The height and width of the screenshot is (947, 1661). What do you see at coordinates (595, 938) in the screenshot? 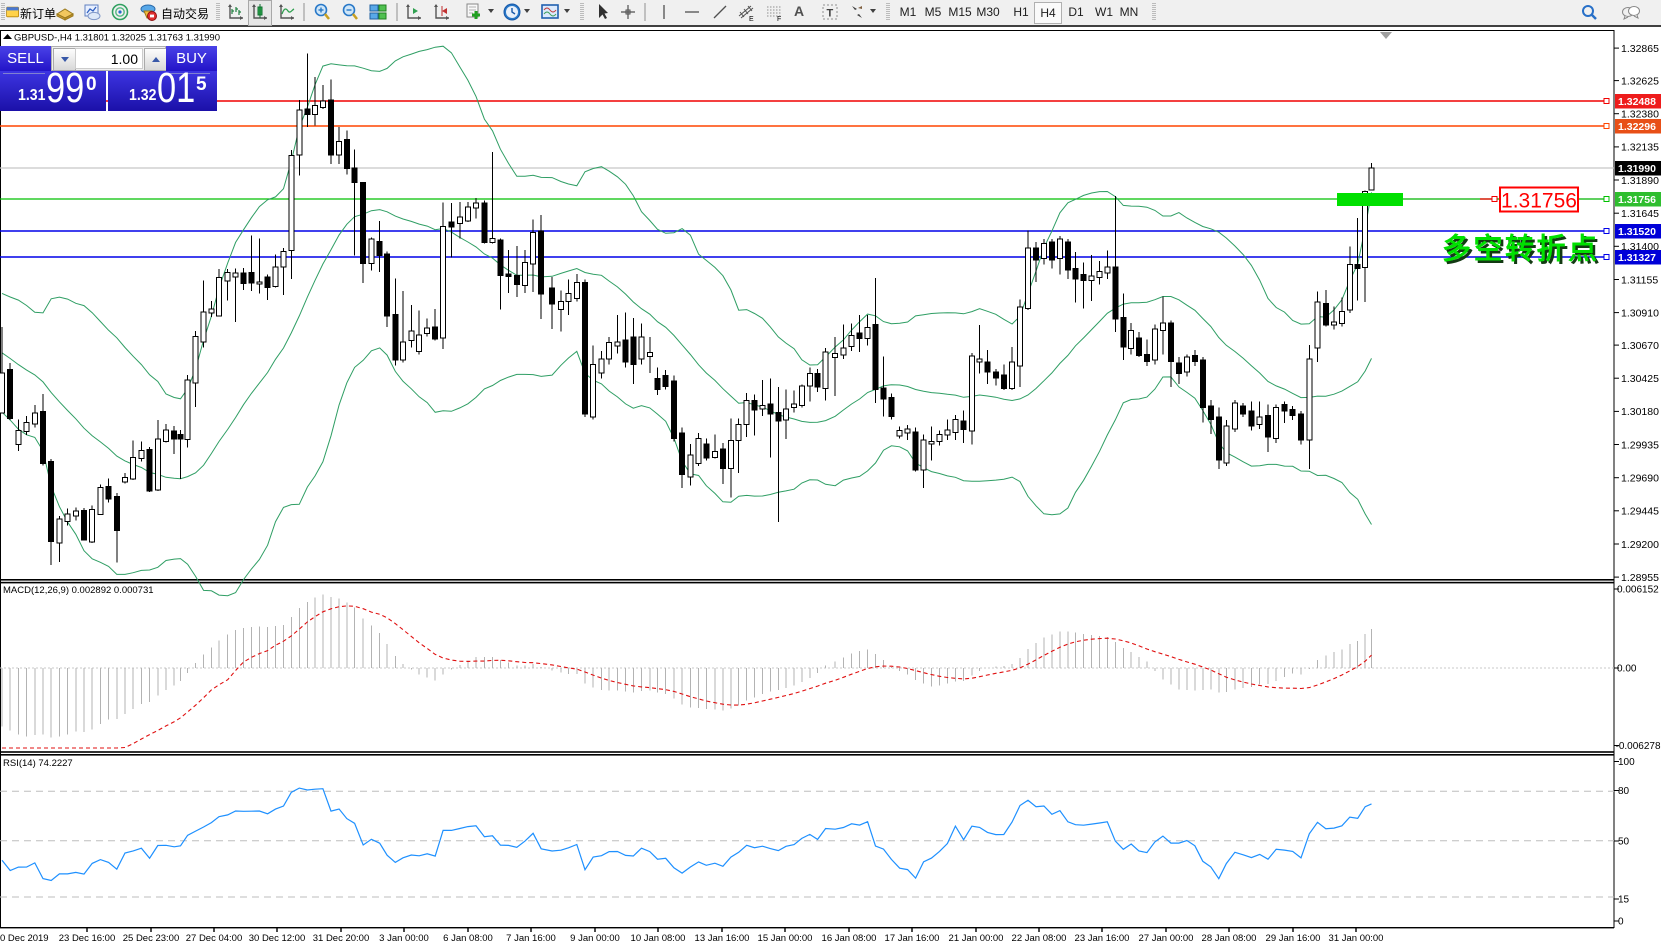
I see `svg-text: 9 Jan 00:00` at bounding box center [595, 938].